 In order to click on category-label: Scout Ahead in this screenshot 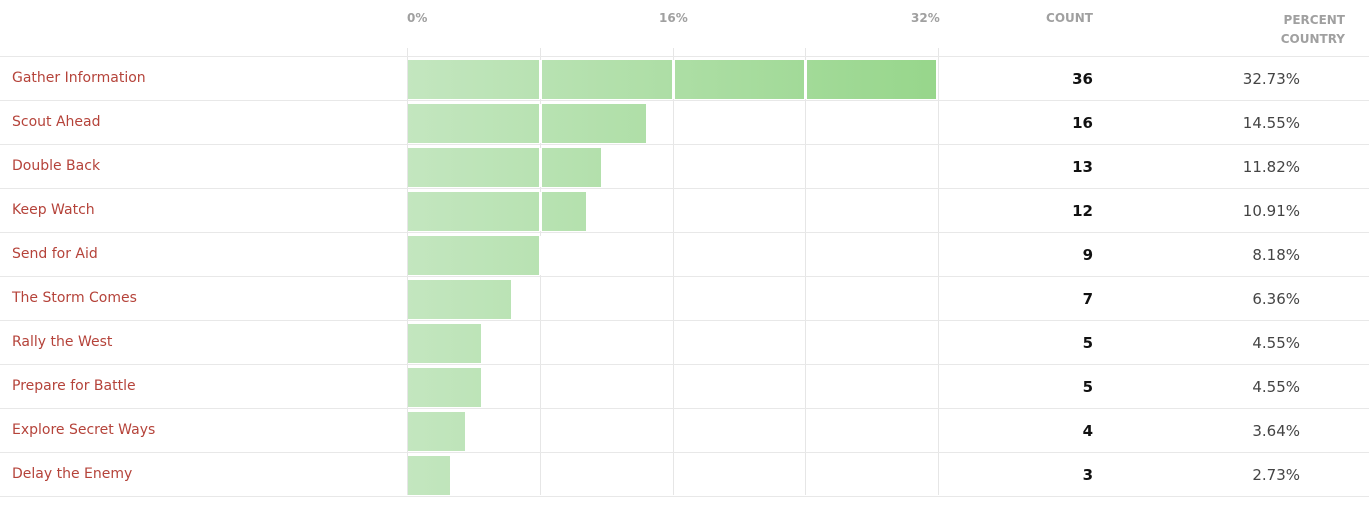, I will do `click(56, 122)`.